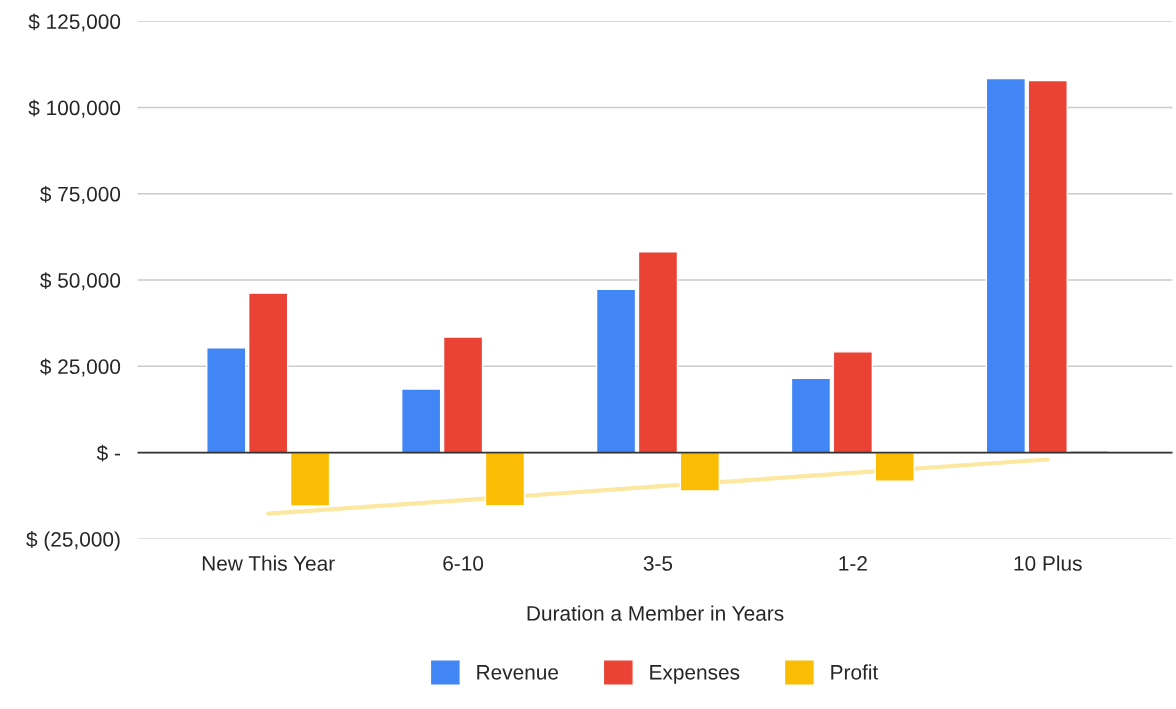 This screenshot has height=709, width=1176. Describe the element at coordinates (853, 563) in the screenshot. I see `x-tick-label: 1-2` at that location.